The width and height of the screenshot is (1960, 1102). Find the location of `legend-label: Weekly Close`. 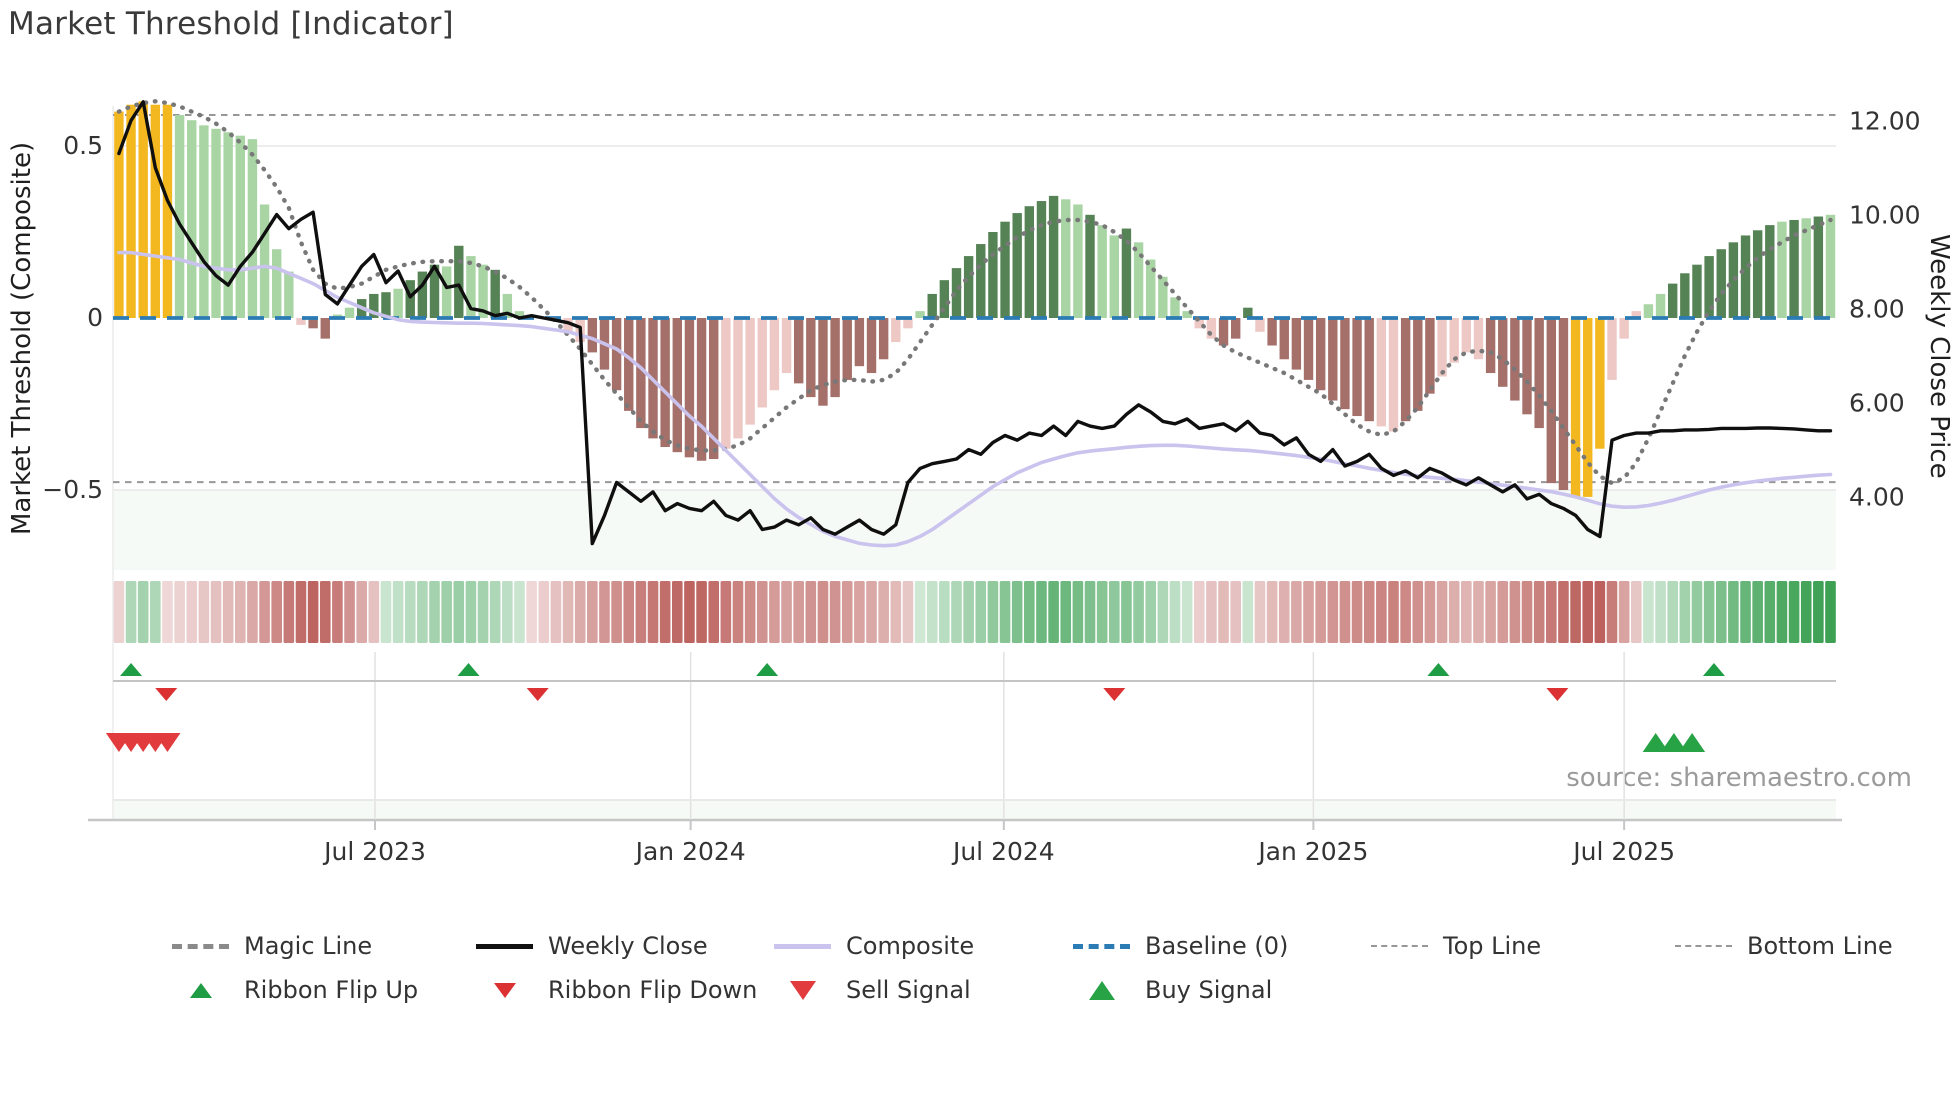

legend-label: Weekly Close is located at coordinates (628, 946).